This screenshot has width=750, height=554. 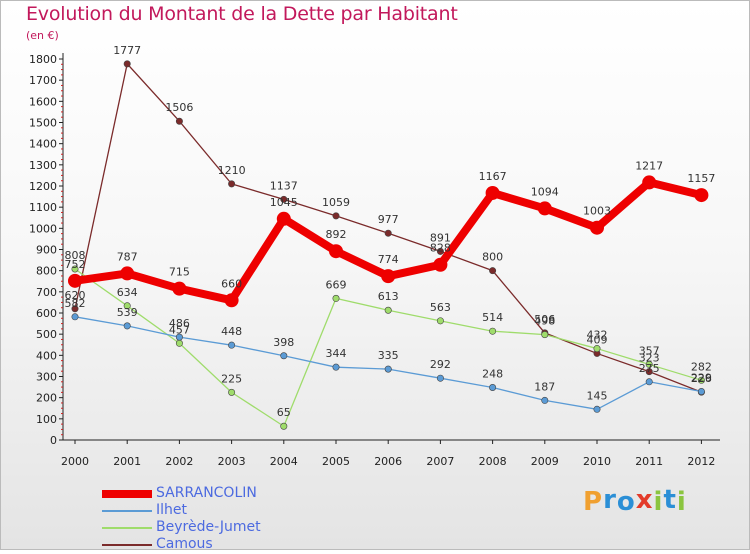 I want to click on y-tick-label: 1700, so click(x=43, y=80).